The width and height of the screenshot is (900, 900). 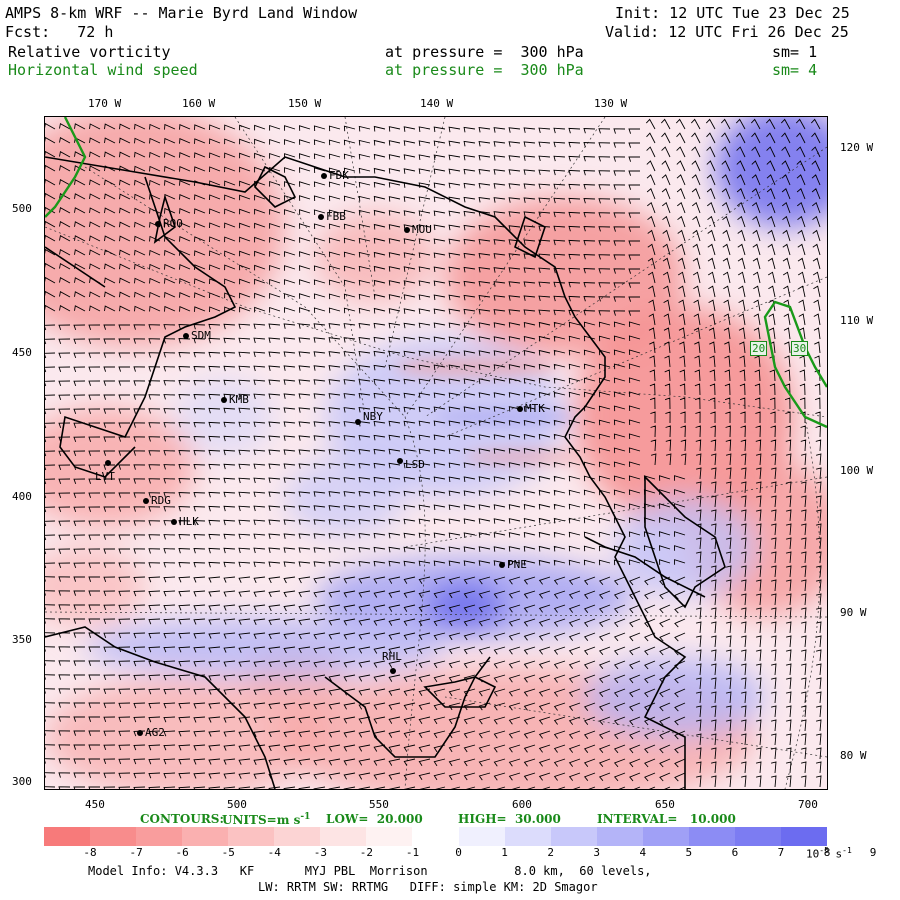 I want to click on station-label: AG2, so click(x=155, y=732).